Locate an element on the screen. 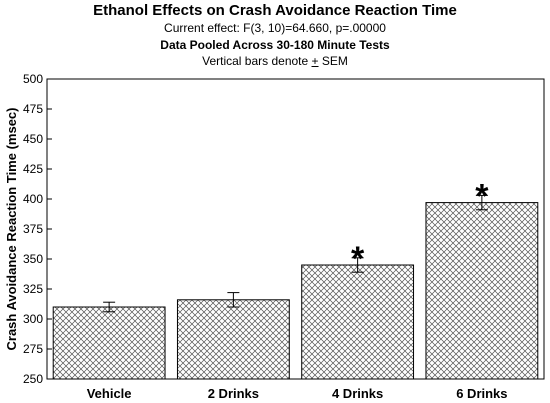  y-tick-label: 275 is located at coordinates (33, 349).